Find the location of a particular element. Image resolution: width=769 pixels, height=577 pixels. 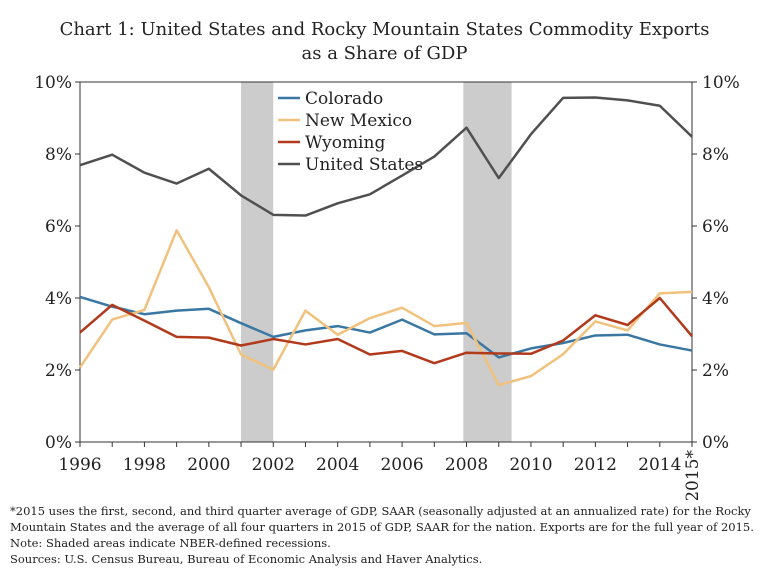

y-tick-label-right: 10% is located at coordinates (721, 83).